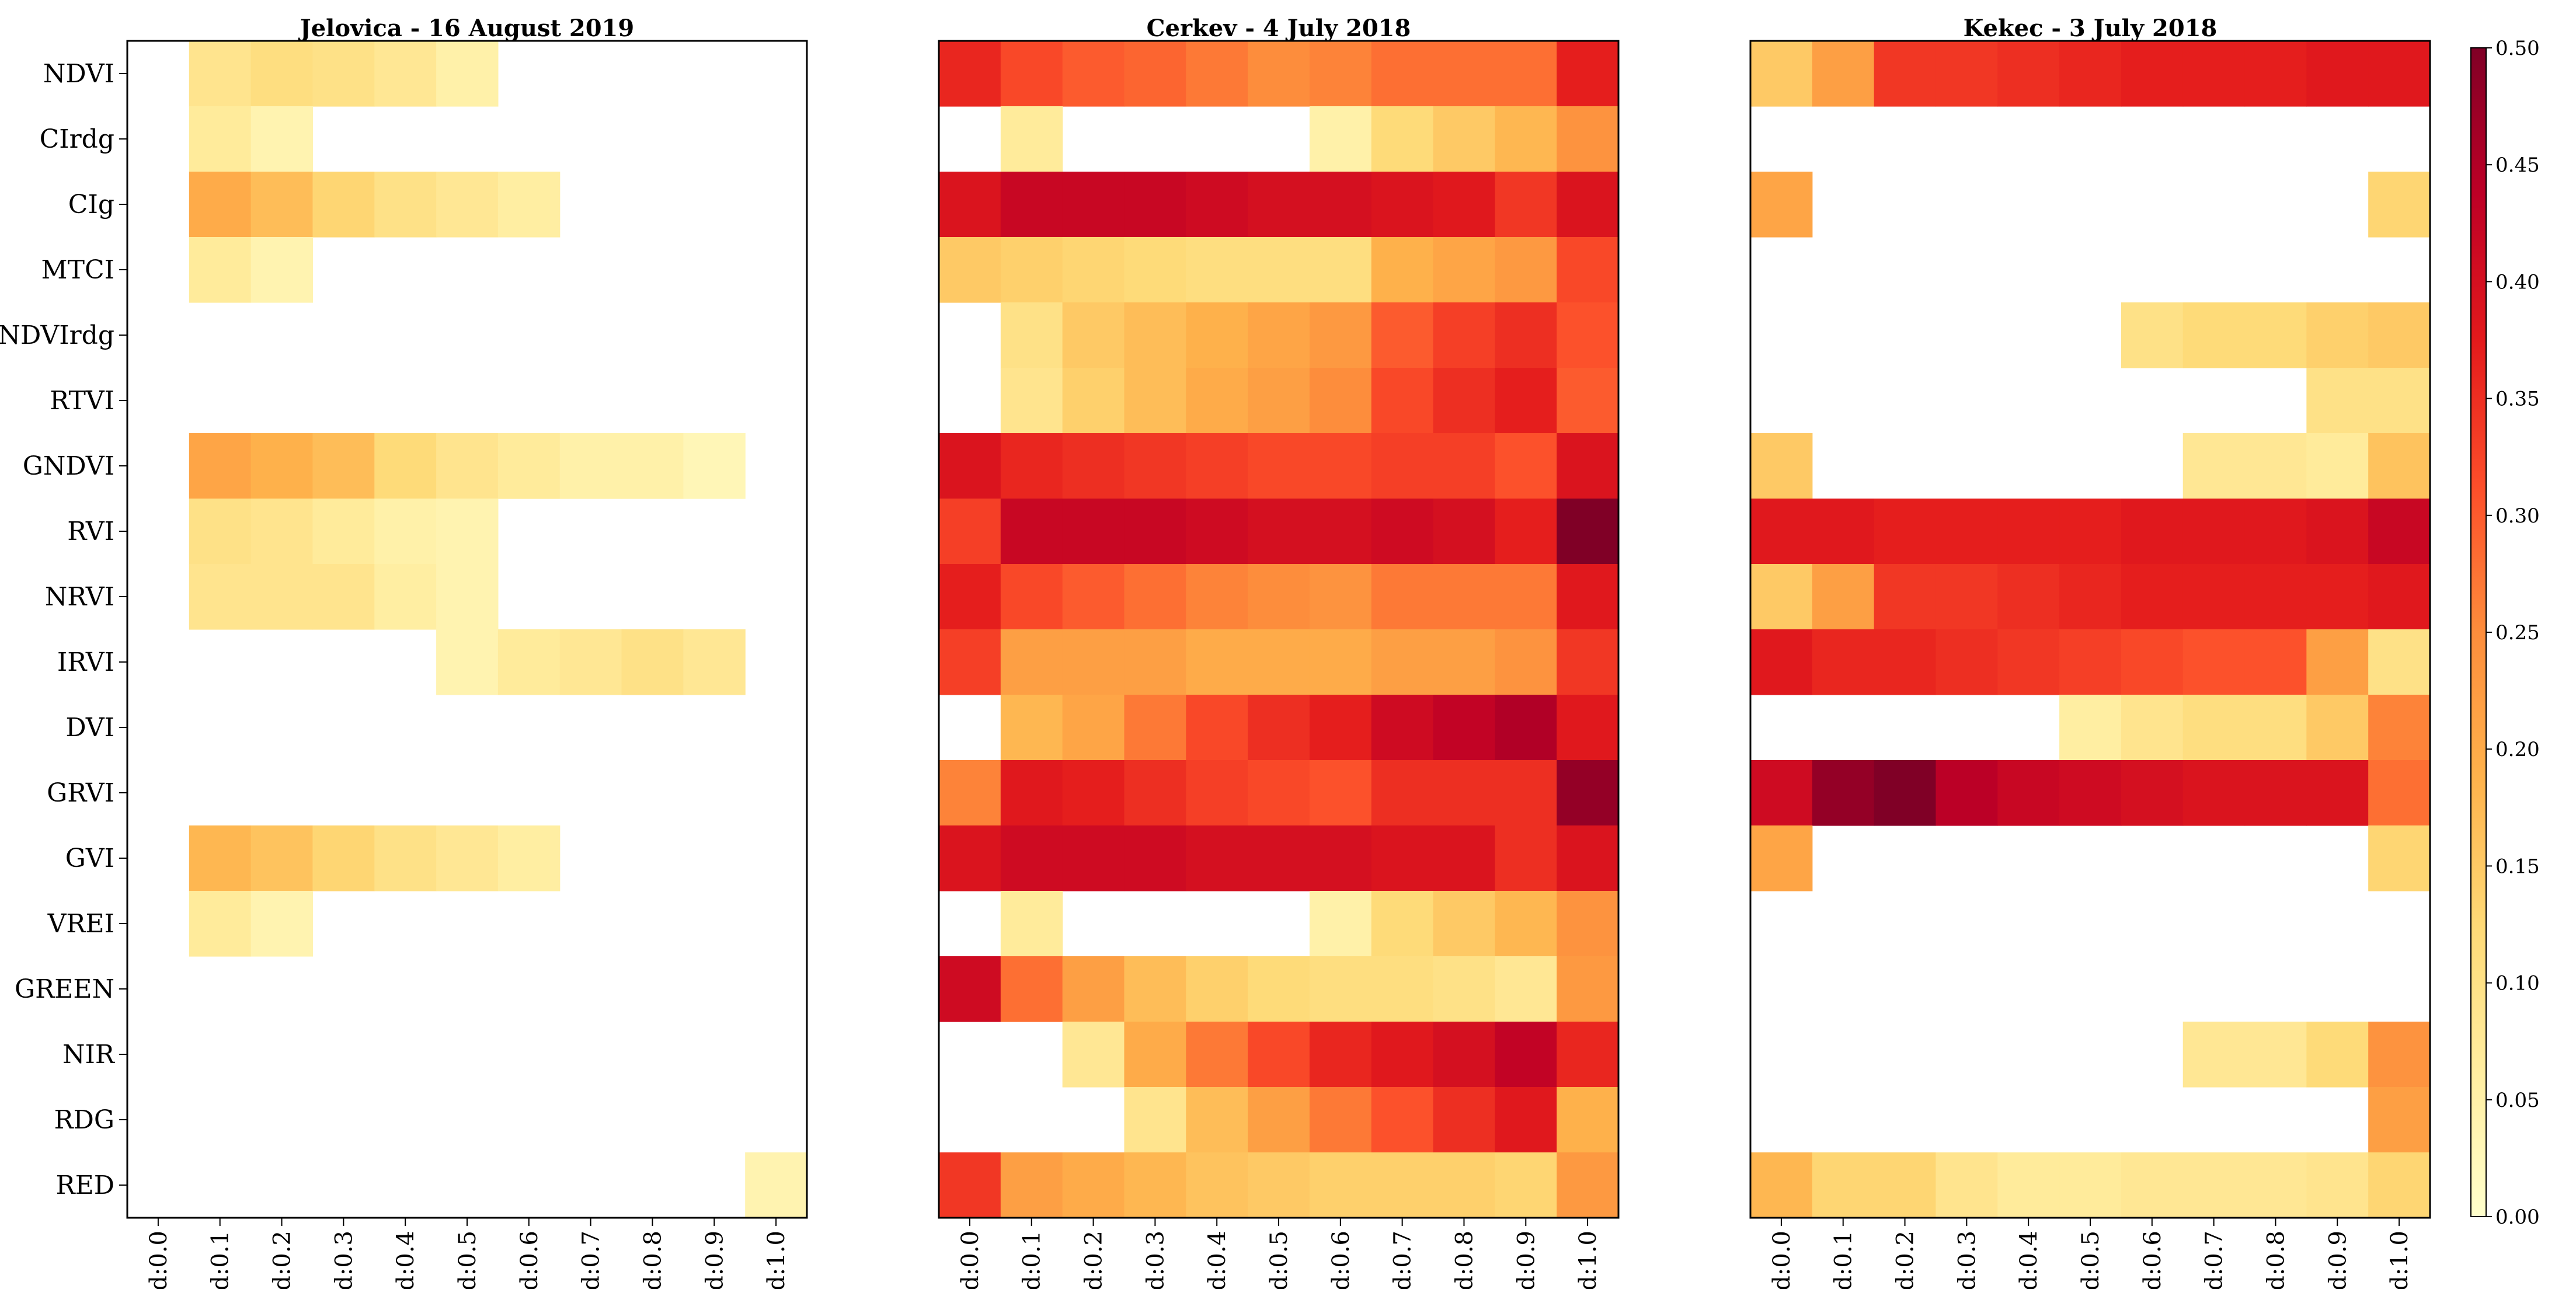 The width and height of the screenshot is (2576, 1289). What do you see at coordinates (220, 1260) in the screenshot?
I see `panel-1-column-label-d-0-1: d:0.1` at bounding box center [220, 1260].